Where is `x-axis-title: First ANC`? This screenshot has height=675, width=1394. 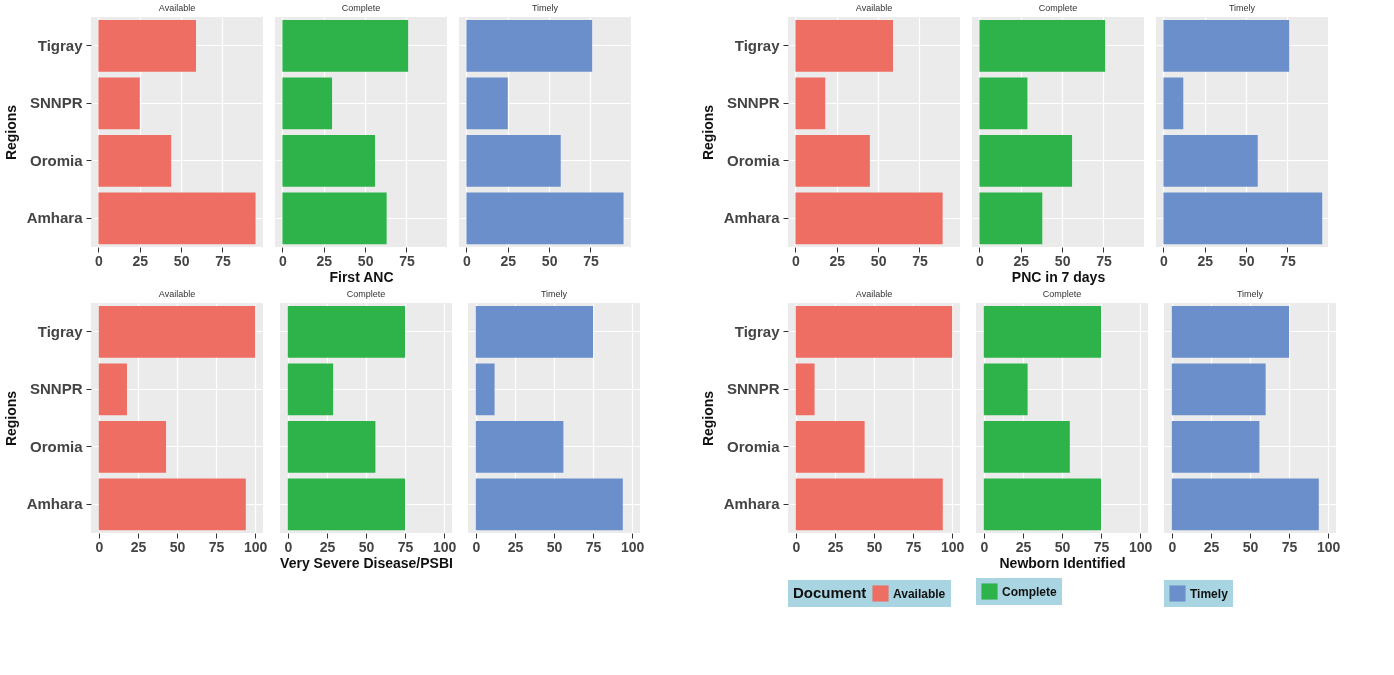 x-axis-title: First ANC is located at coordinates (361, 276).